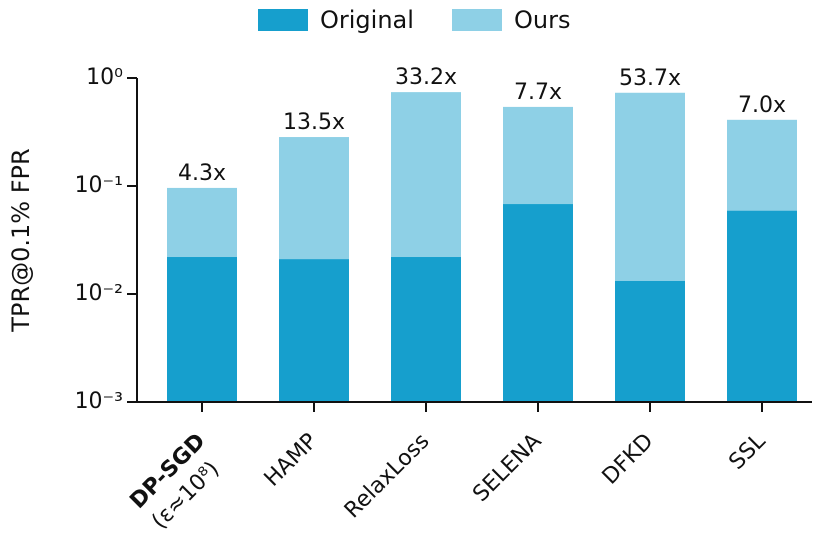  What do you see at coordinates (747, 451) in the screenshot?
I see `x-tick-label: SSL` at bounding box center [747, 451].